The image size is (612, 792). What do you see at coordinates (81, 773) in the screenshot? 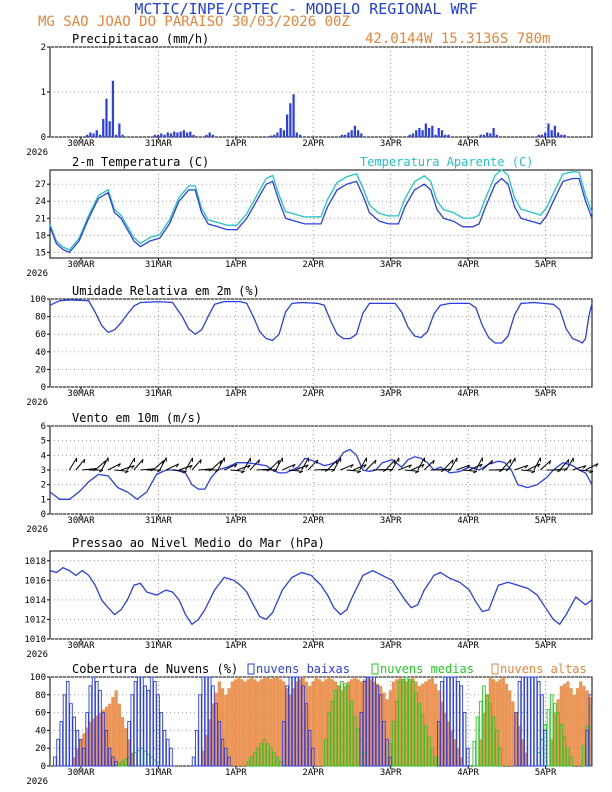
I see `cloud-xtick-label: 30MAR` at bounding box center [81, 773].